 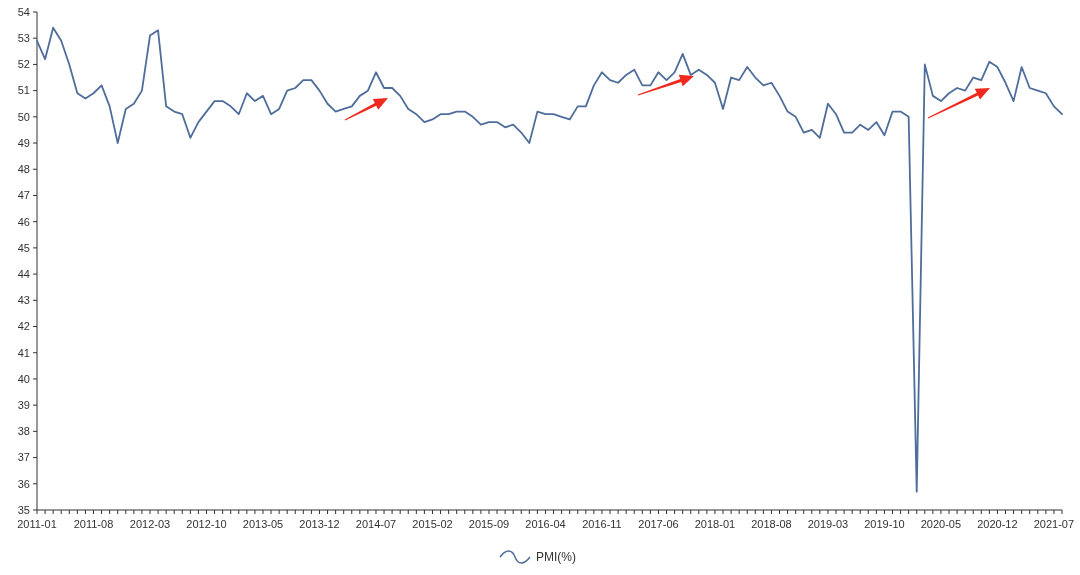 What do you see at coordinates (37, 524) in the screenshot?
I see `x-tick-label: 2011-01` at bounding box center [37, 524].